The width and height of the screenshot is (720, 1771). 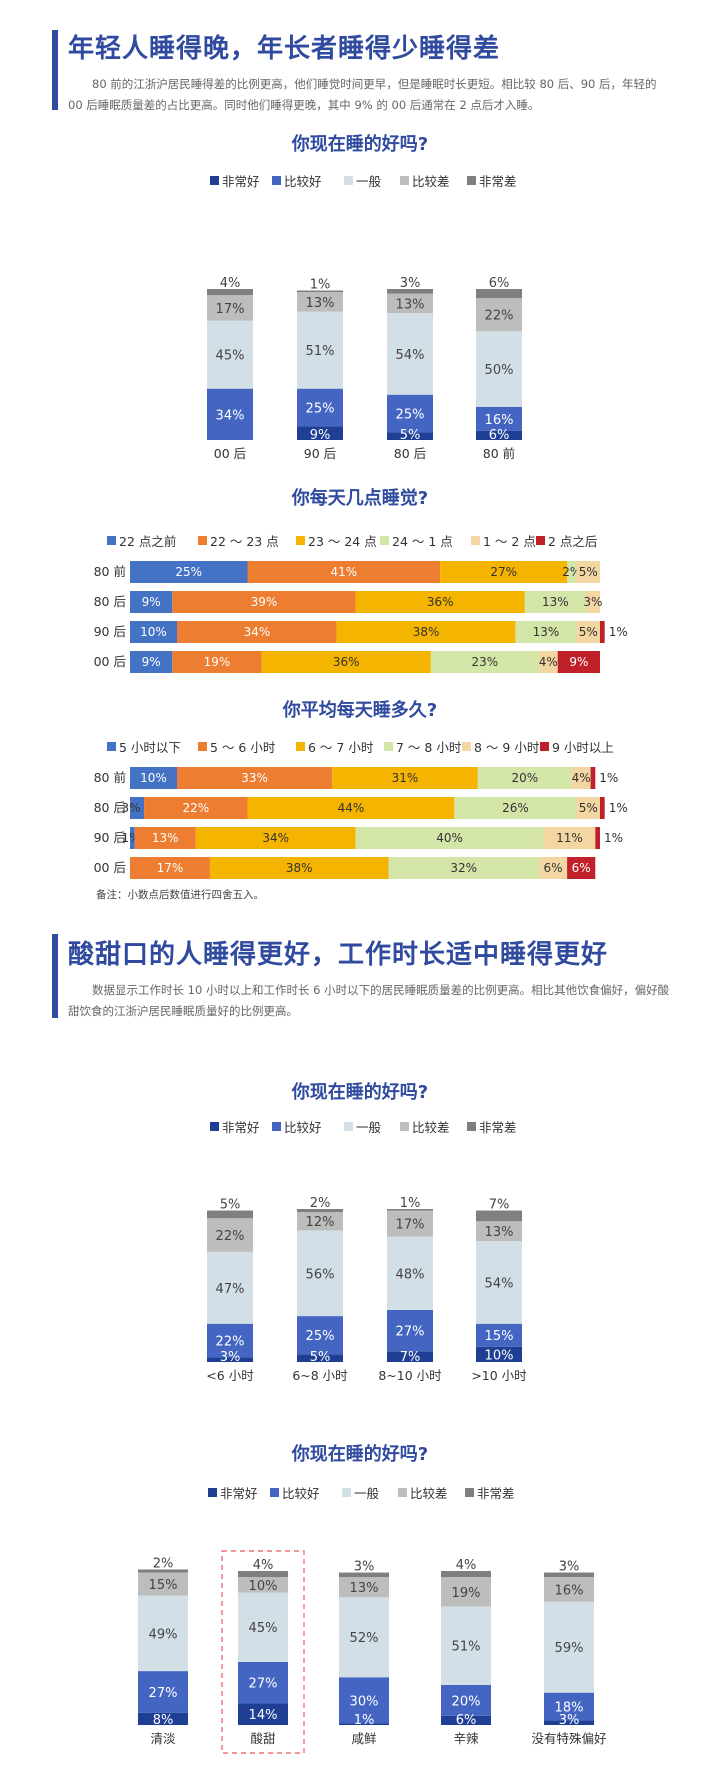 I want to click on bar-segment-80-1-s2, so click(x=440, y=602).